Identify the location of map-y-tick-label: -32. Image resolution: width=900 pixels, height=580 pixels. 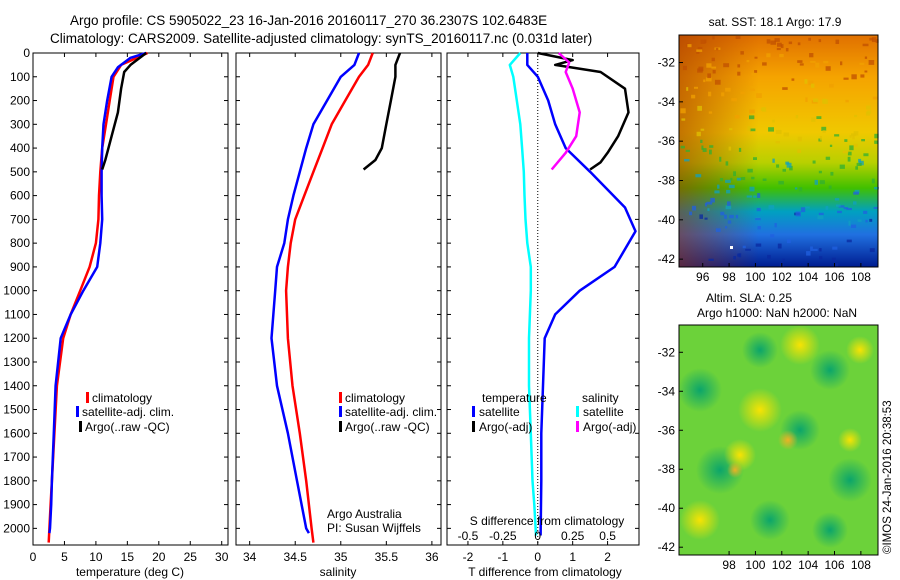
(667, 63).